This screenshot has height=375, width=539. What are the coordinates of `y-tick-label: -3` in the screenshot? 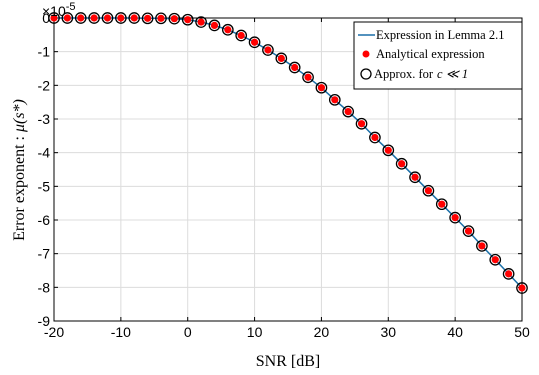 It's located at (44, 119).